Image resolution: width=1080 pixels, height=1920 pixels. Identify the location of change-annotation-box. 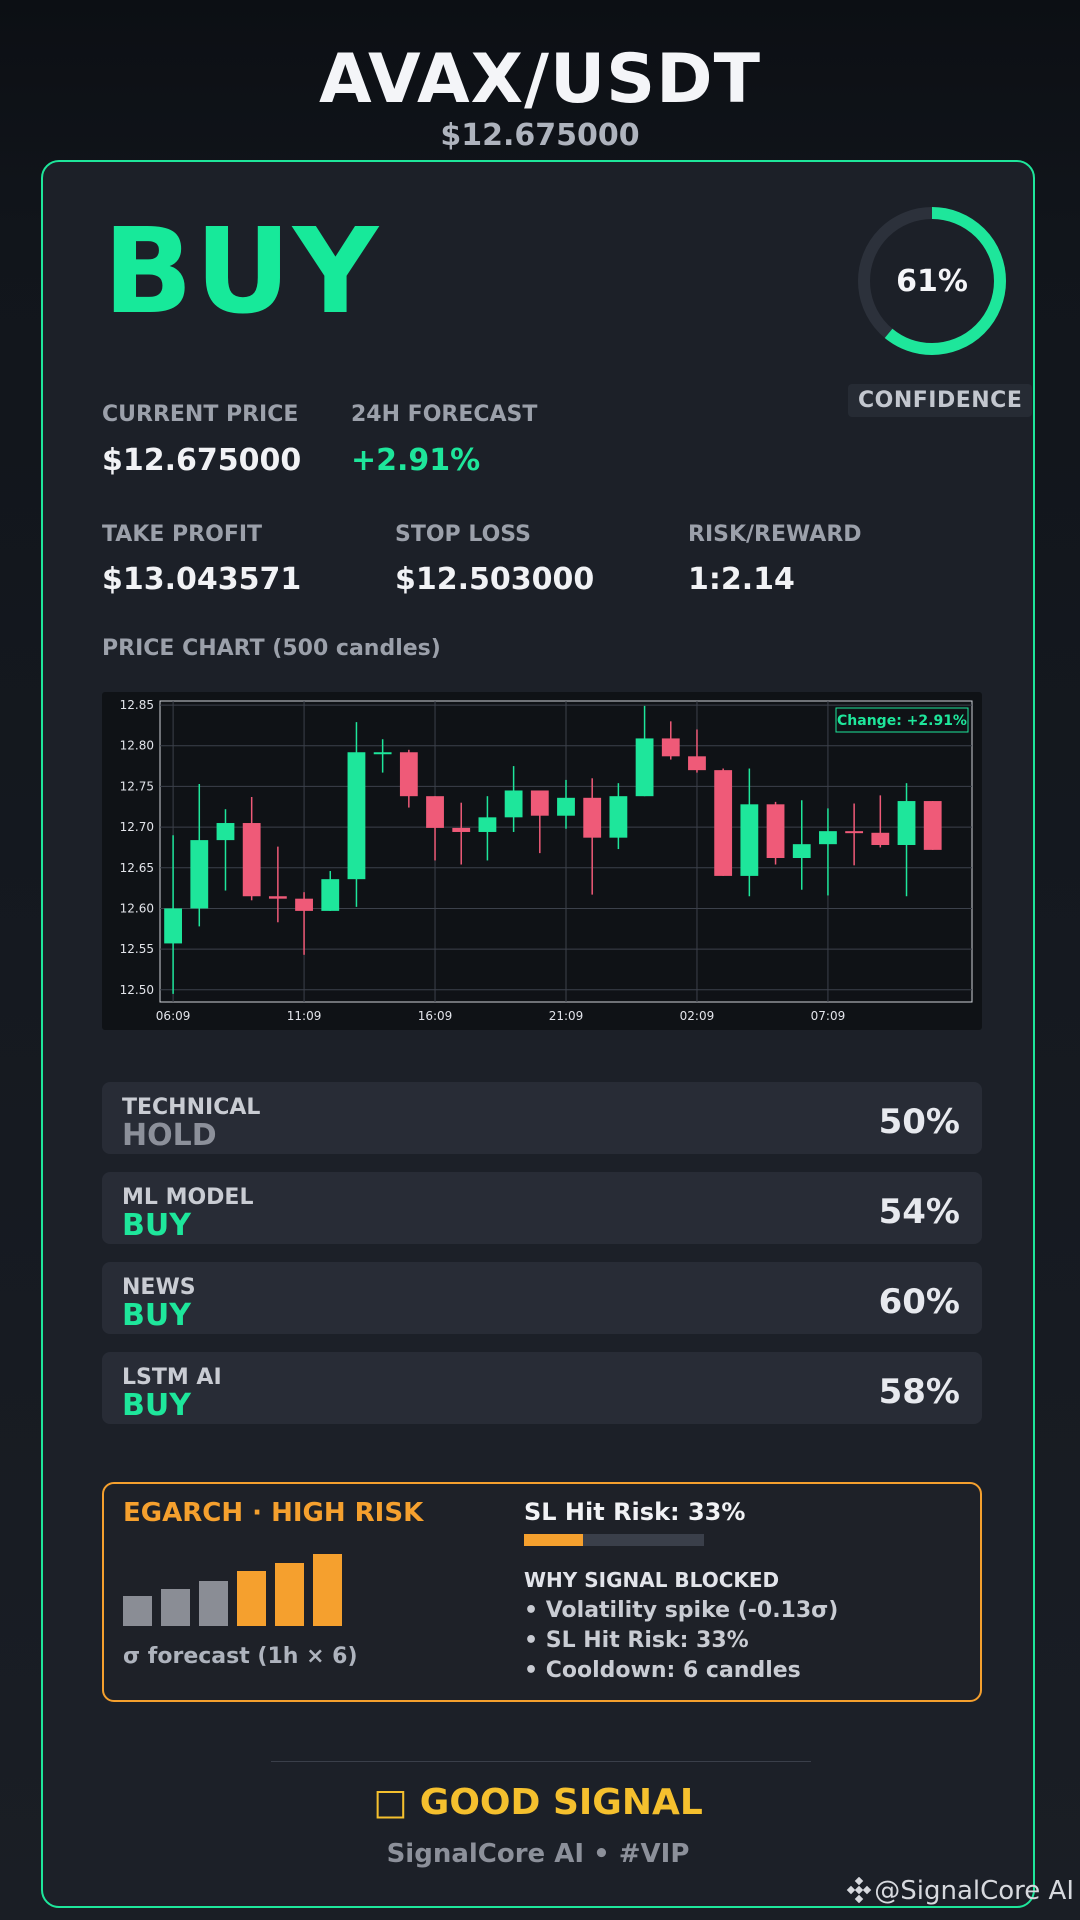
(902, 720).